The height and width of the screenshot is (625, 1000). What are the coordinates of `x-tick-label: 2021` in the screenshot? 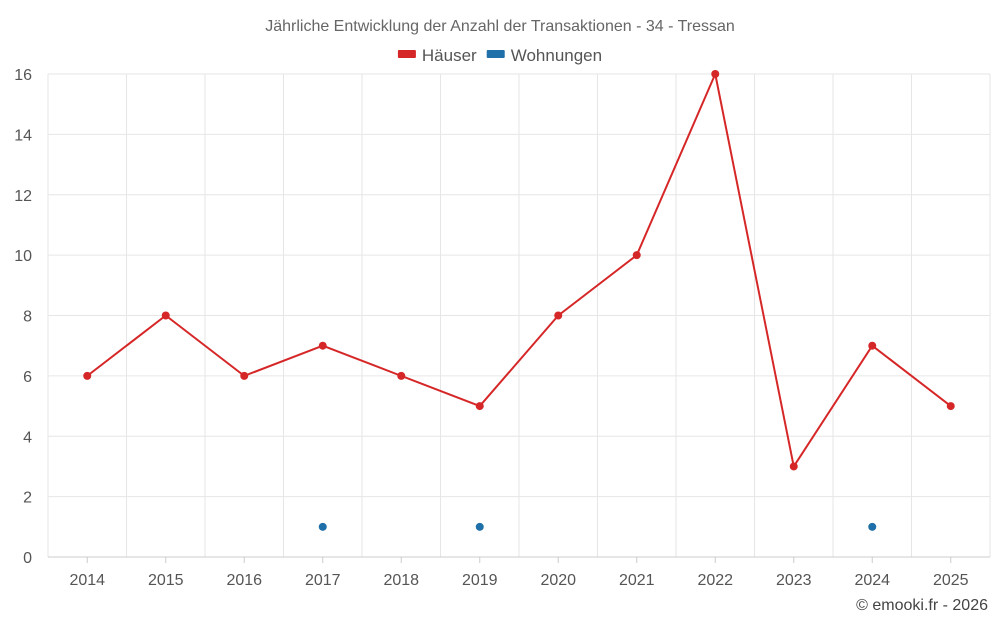 It's located at (637, 580).